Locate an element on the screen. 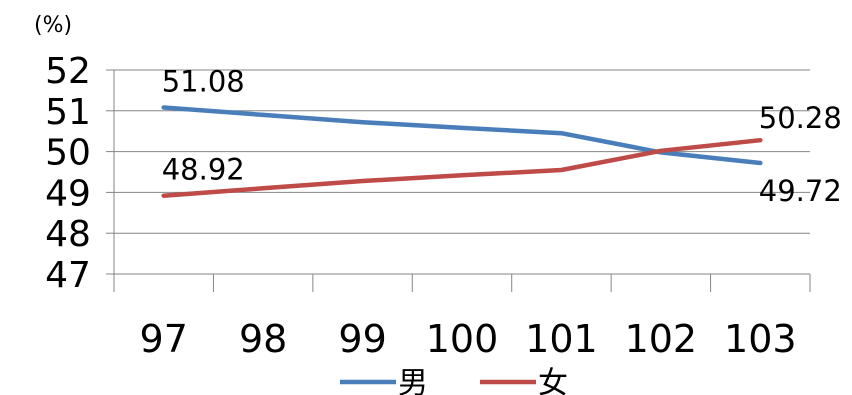  x-tick-label: 102 is located at coordinates (661, 339).